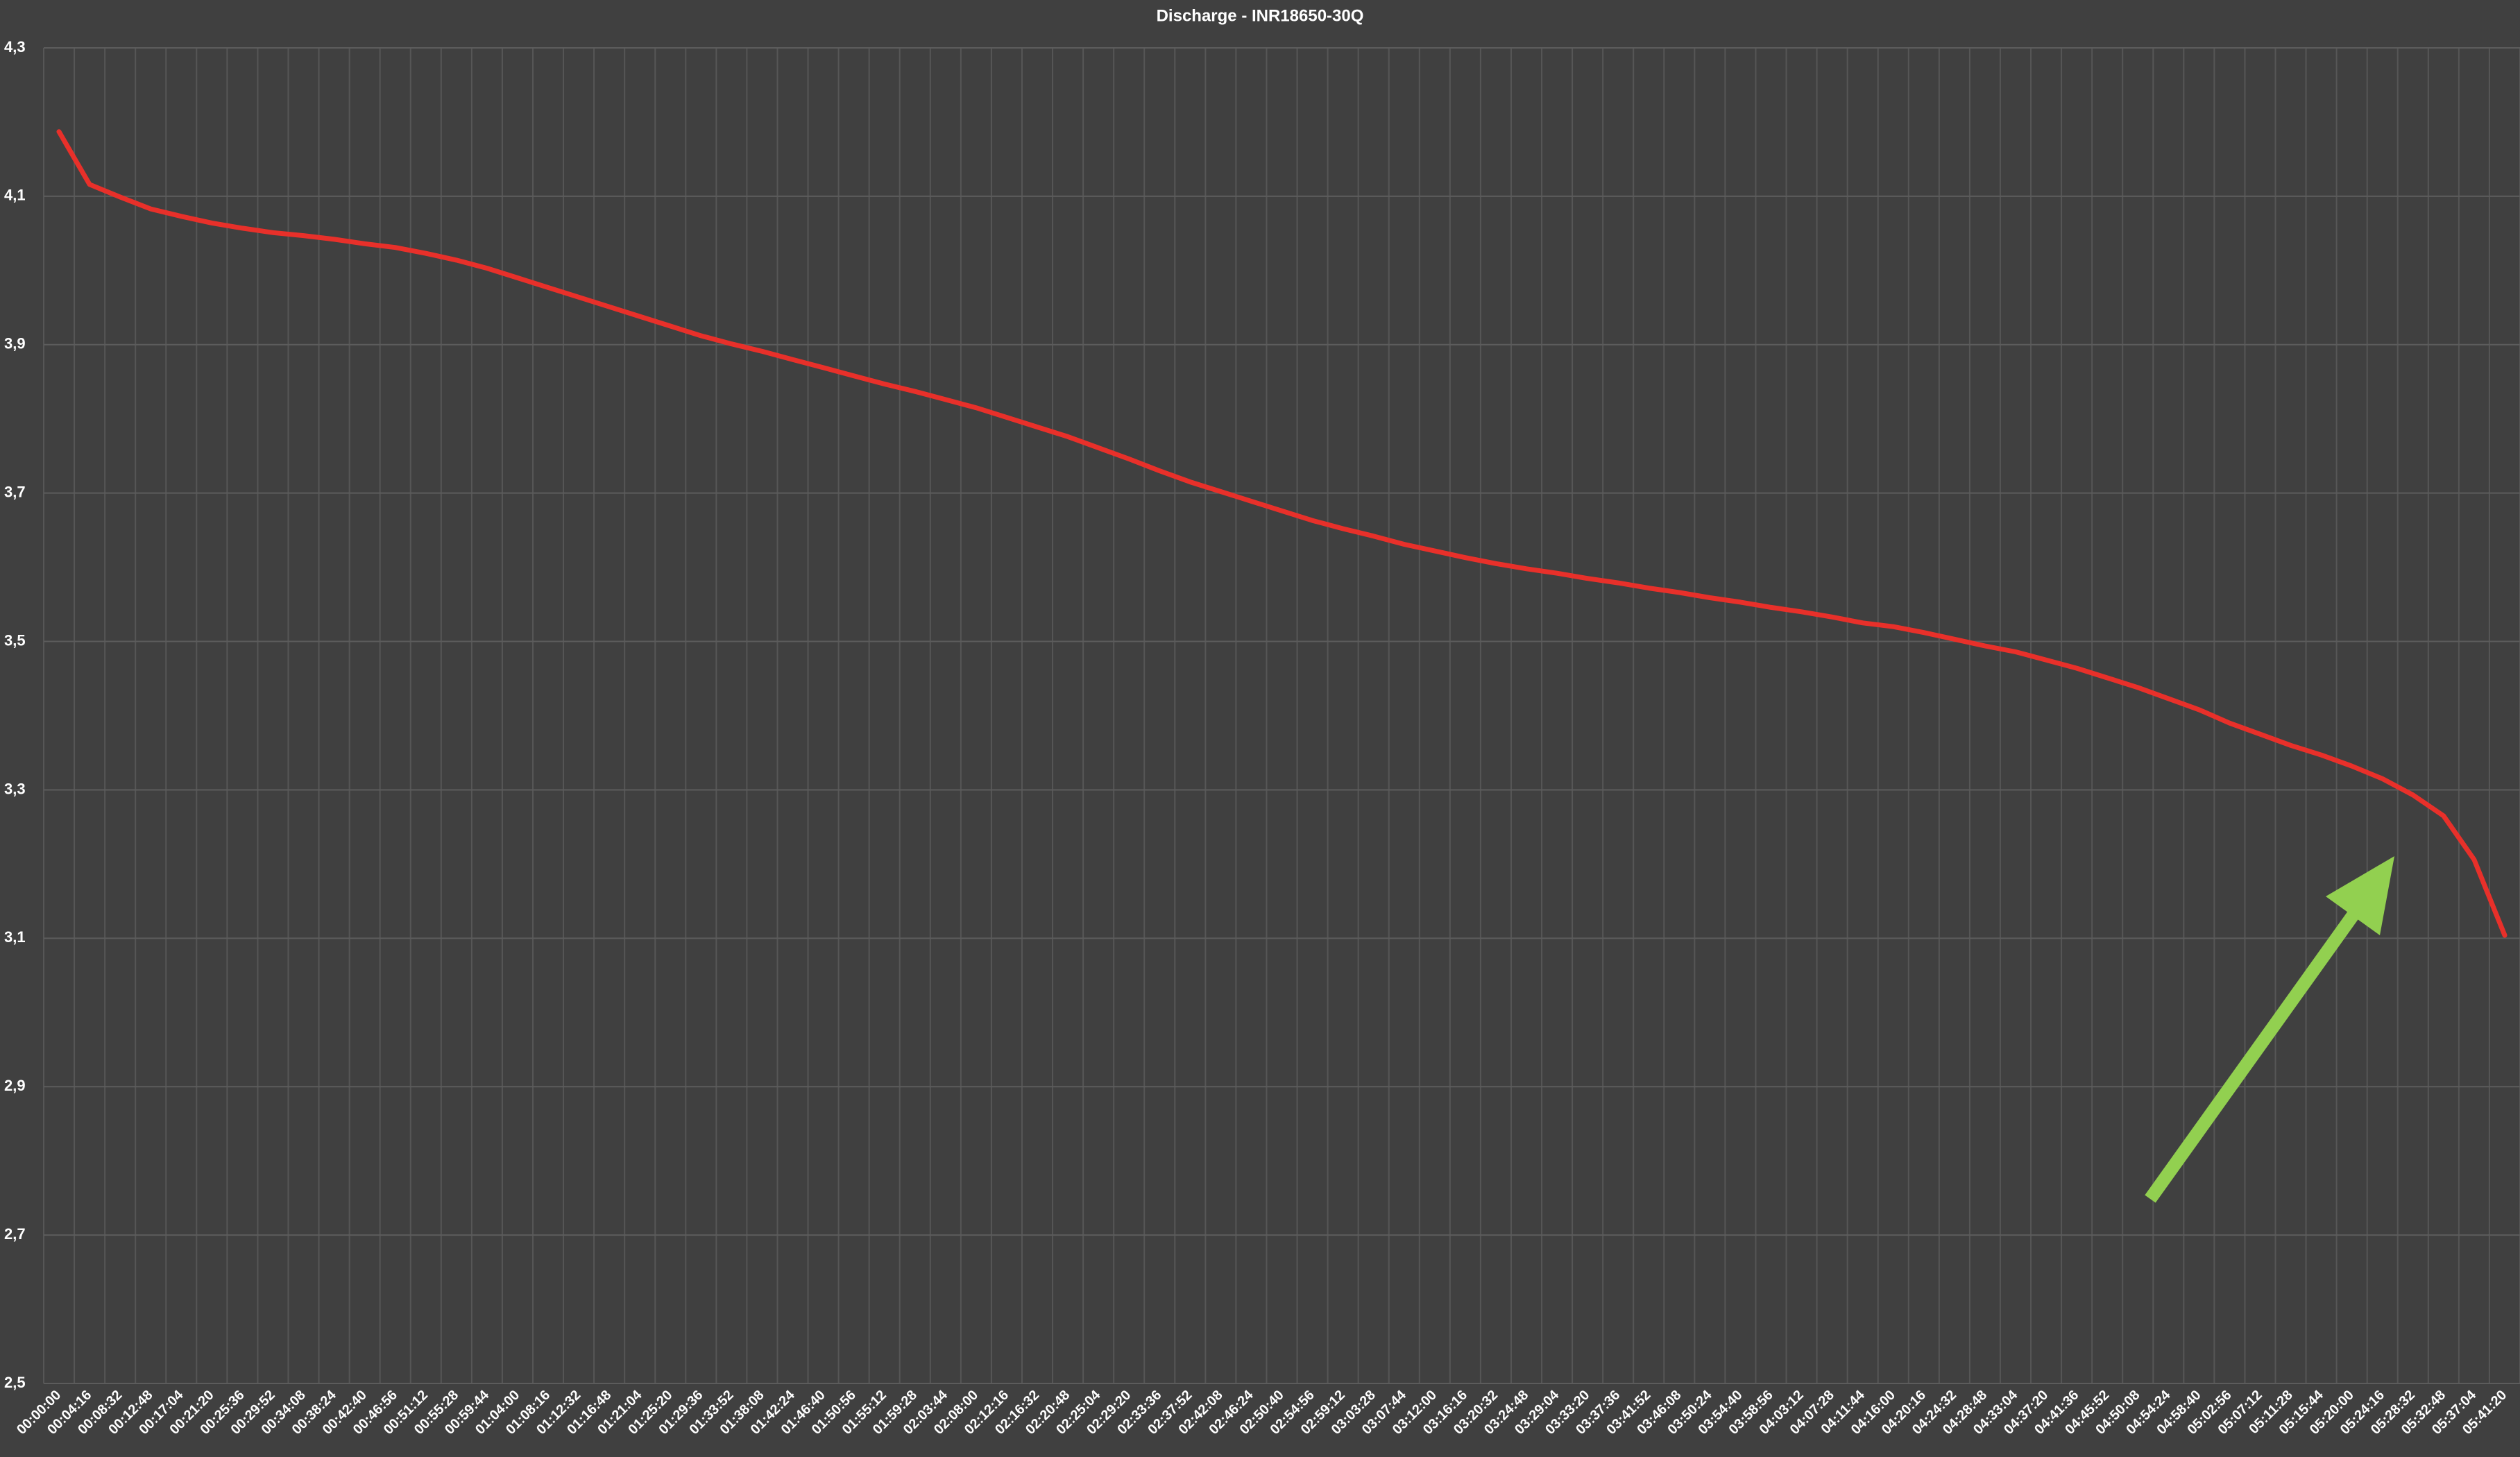 This screenshot has height=1457, width=2520. What do you see at coordinates (15, 788) in the screenshot?
I see `y-tick-label: 3,3` at bounding box center [15, 788].